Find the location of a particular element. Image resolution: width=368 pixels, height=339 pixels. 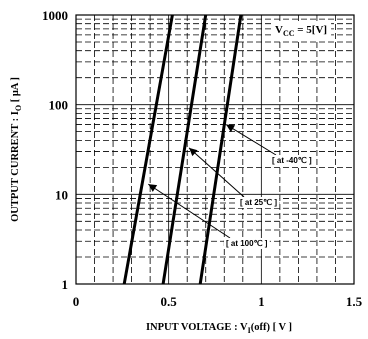

x-axis-label-subscript: I is located at coordinates (249, 330).